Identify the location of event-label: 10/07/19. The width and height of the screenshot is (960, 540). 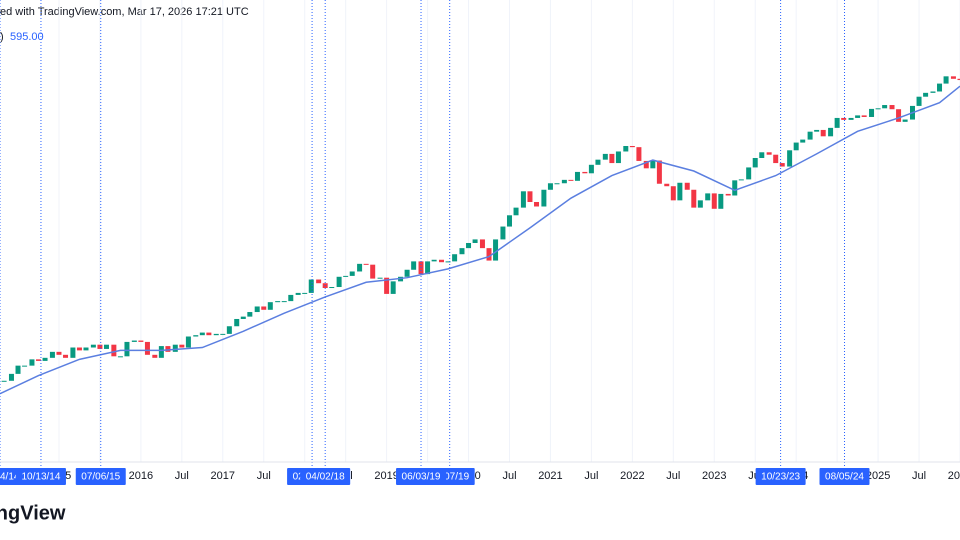
(449, 477).